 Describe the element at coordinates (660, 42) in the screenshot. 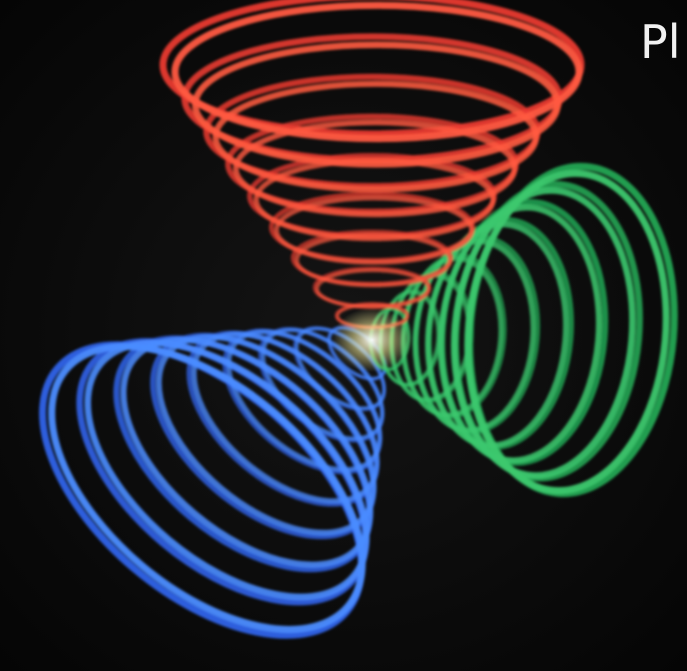

I see `cover-title: Pl` at that location.